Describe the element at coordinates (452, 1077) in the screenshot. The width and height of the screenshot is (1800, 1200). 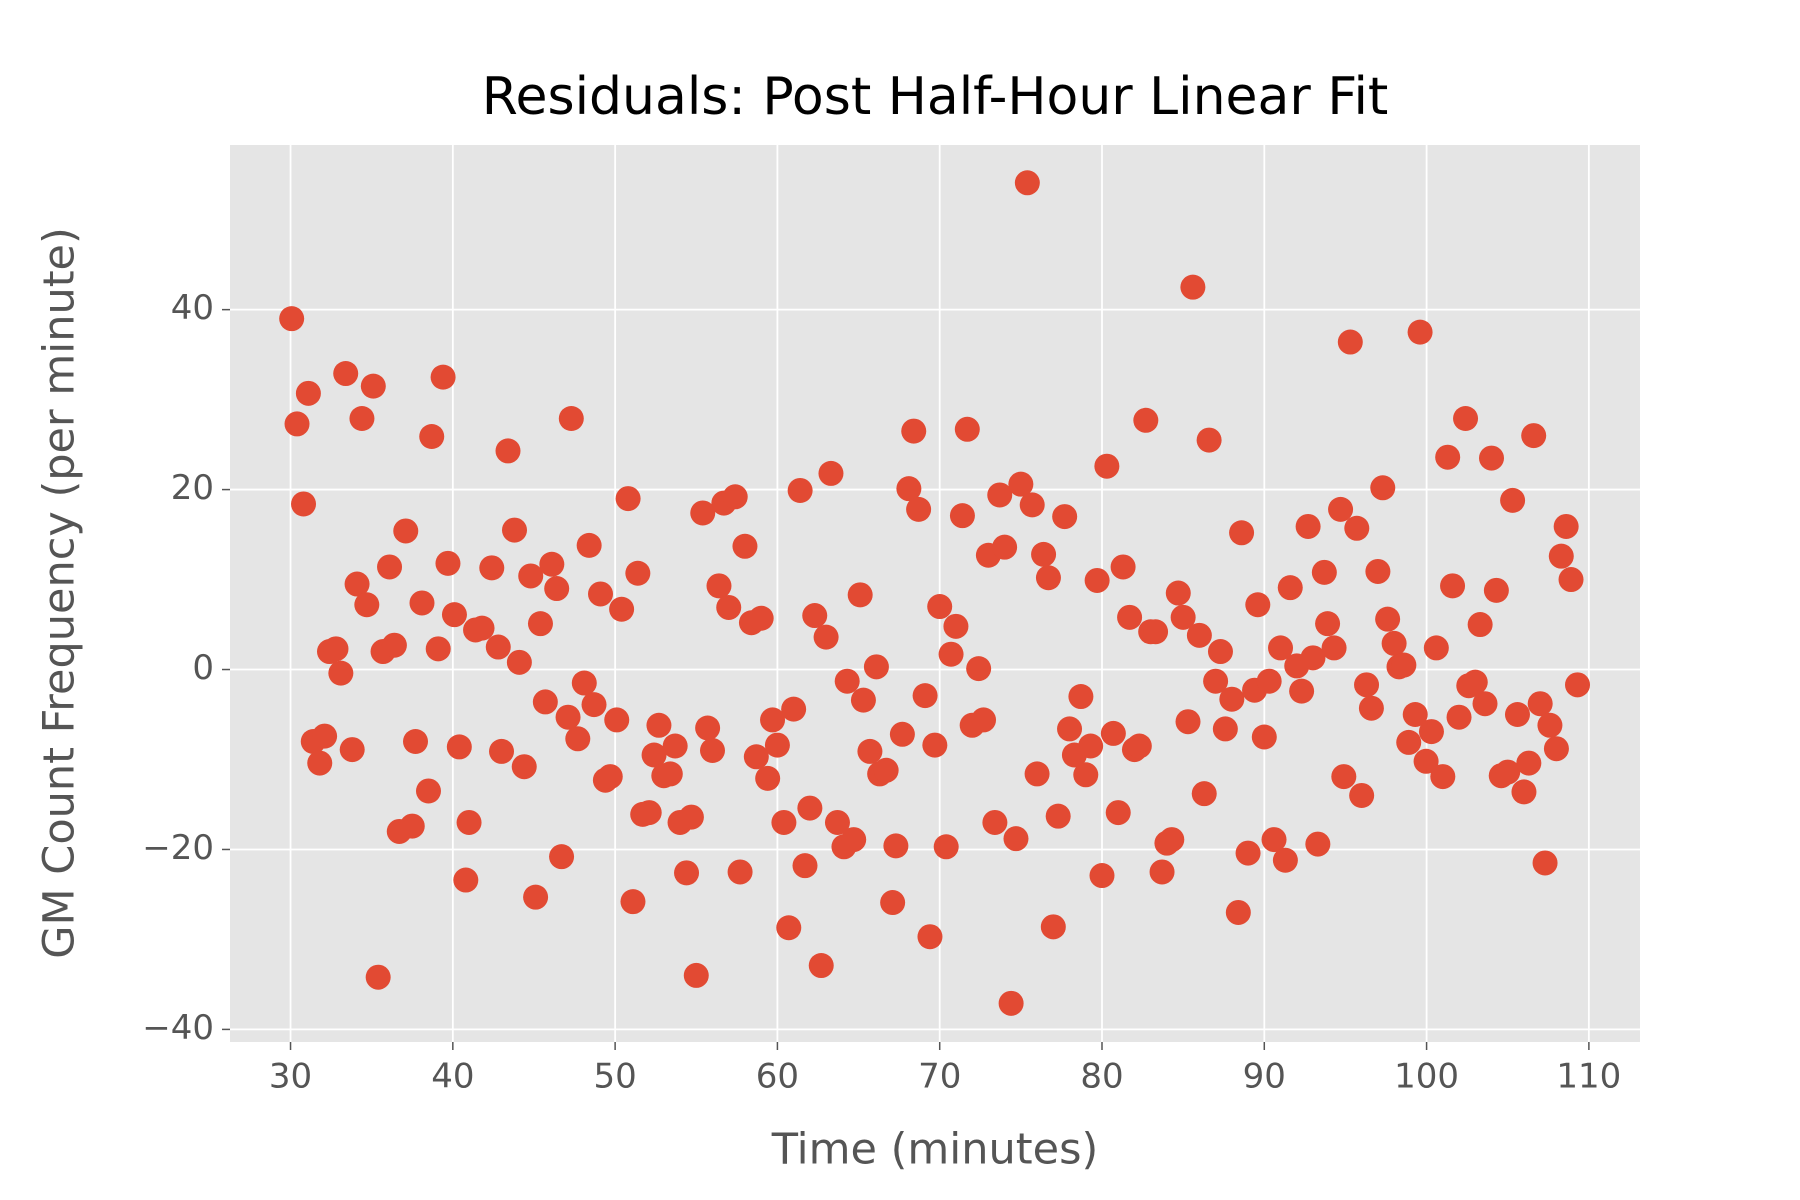
I see `x-tick-label: 40` at that location.